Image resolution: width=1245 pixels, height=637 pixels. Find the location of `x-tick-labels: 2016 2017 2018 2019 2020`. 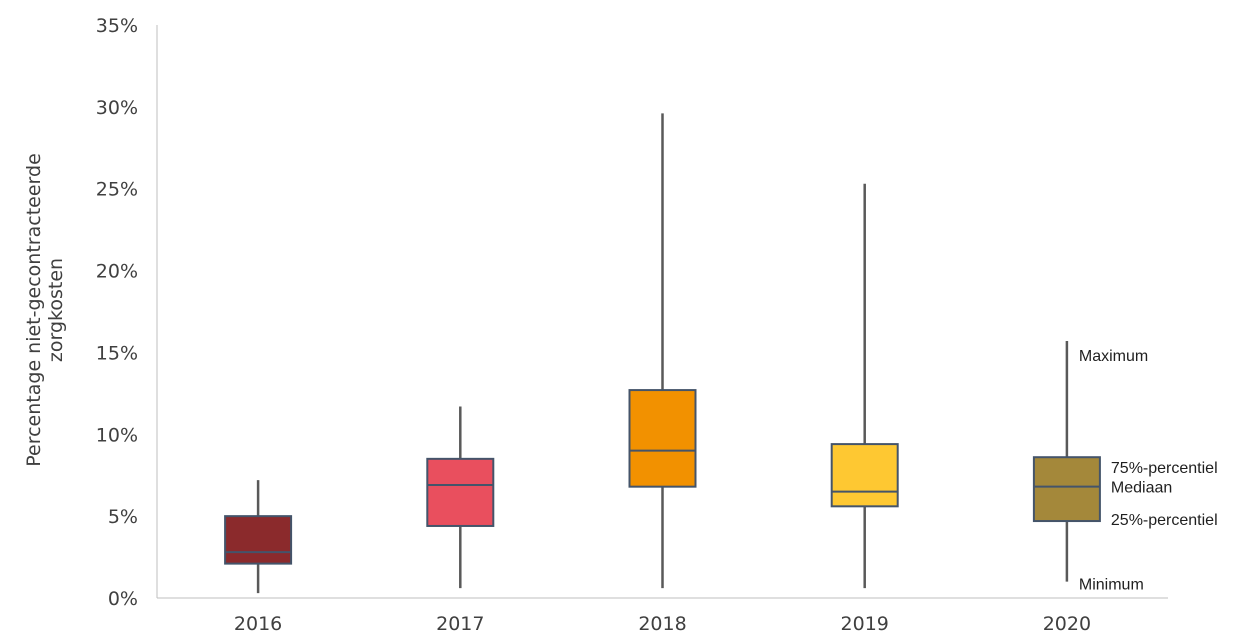

x-tick-labels: 2016 2017 2018 2019 2020 is located at coordinates (662, 624).